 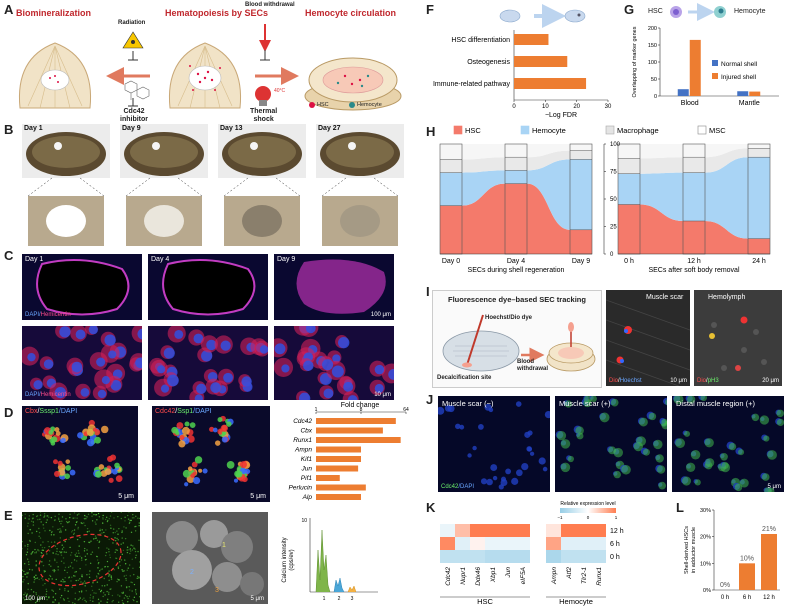 I want to click on y-axis-label: Shell-derived HSCs, so click(x=687, y=550).